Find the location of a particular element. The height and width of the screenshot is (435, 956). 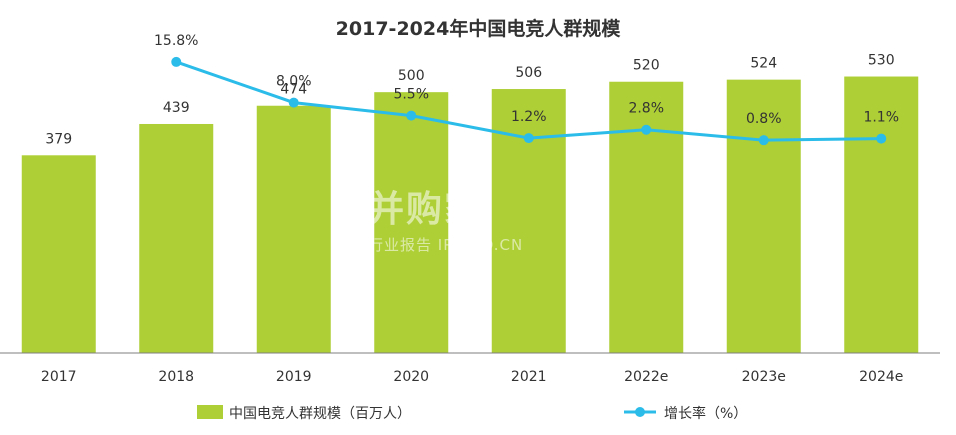

bar-2019 is located at coordinates (293, 229).